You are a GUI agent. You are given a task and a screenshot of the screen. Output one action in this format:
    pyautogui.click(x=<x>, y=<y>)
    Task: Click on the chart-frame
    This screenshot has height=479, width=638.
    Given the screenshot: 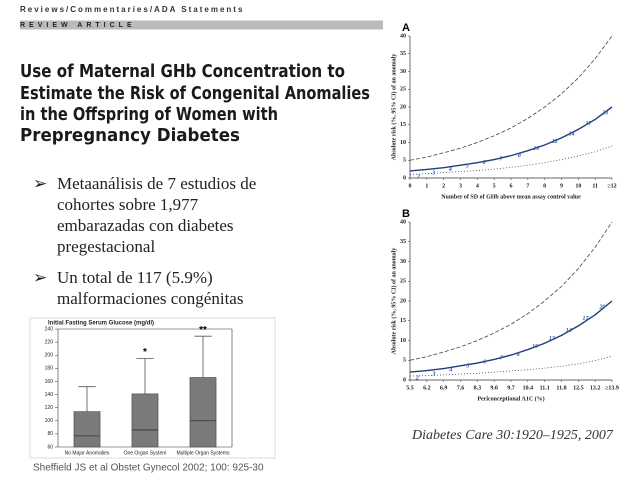 What is the action you would take?
    pyautogui.click(x=152, y=388)
    